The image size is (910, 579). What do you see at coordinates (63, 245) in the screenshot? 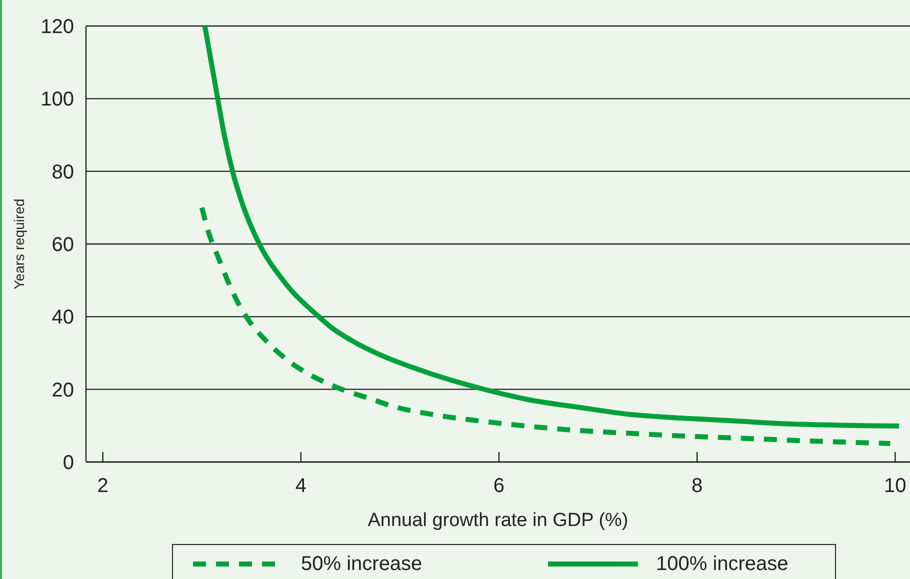
I see `y-tick-label: 60` at bounding box center [63, 245].